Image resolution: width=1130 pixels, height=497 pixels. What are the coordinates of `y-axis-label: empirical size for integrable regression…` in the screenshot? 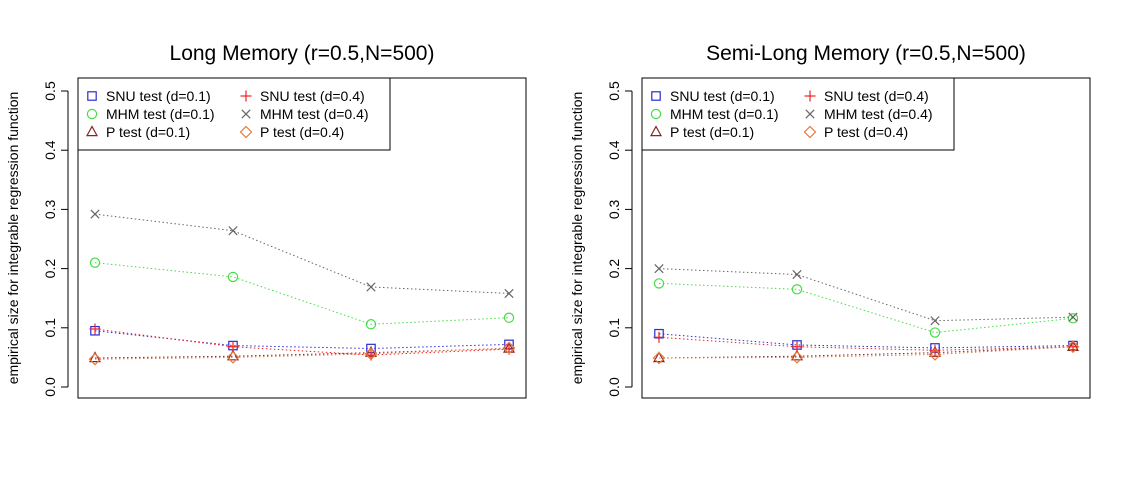 It's located at (13, 238).